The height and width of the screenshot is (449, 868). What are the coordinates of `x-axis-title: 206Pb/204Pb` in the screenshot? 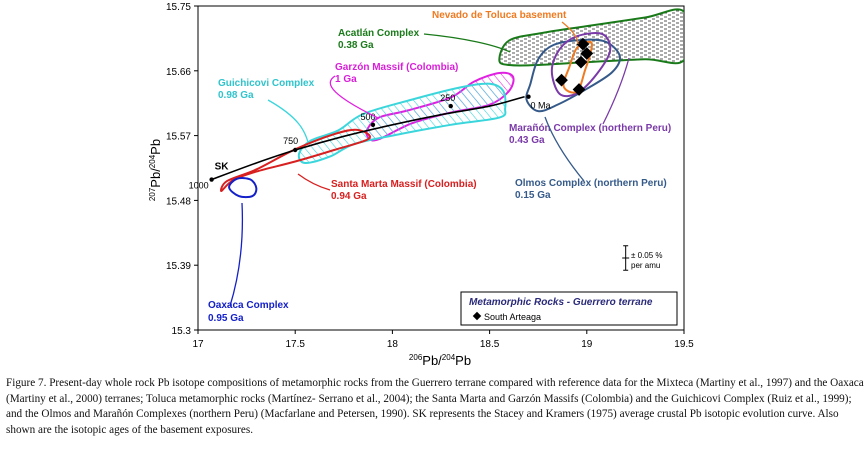 It's located at (440, 360).